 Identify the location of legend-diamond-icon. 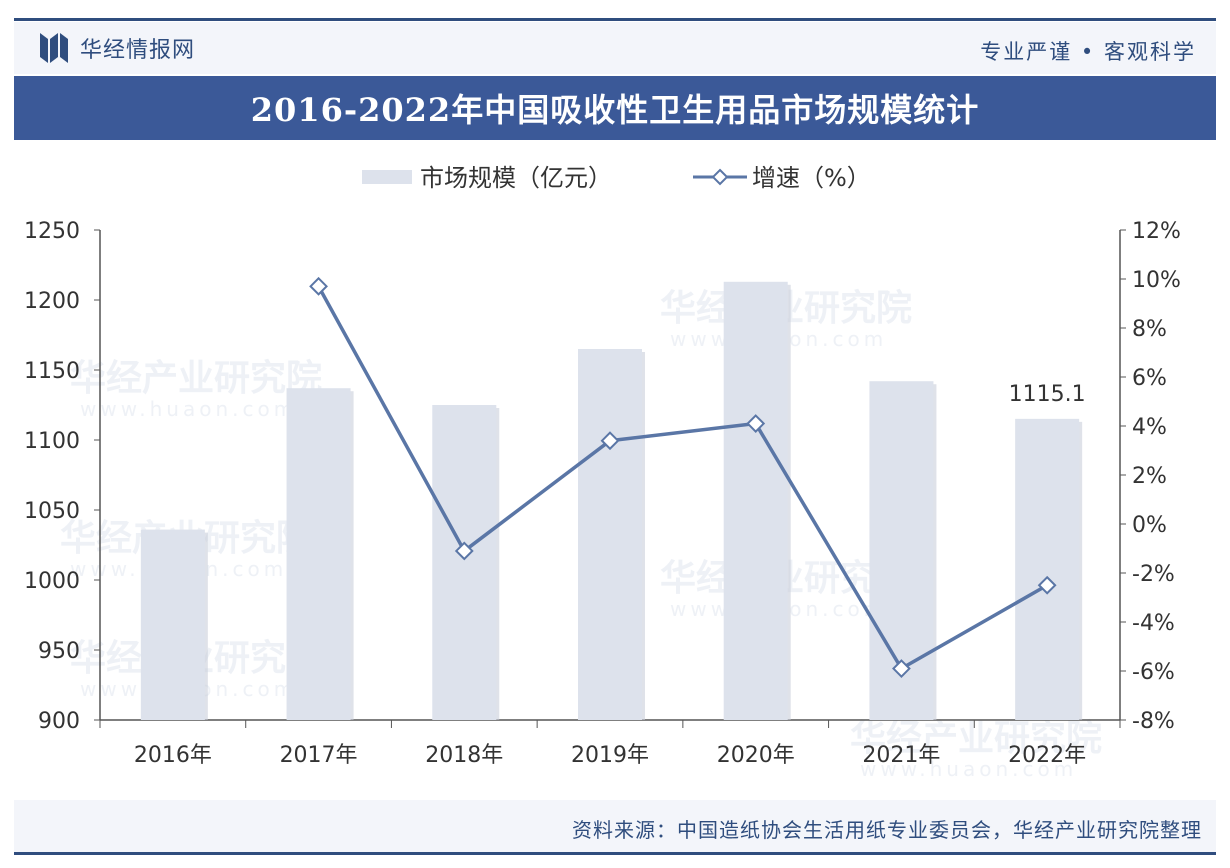
(720, 177).